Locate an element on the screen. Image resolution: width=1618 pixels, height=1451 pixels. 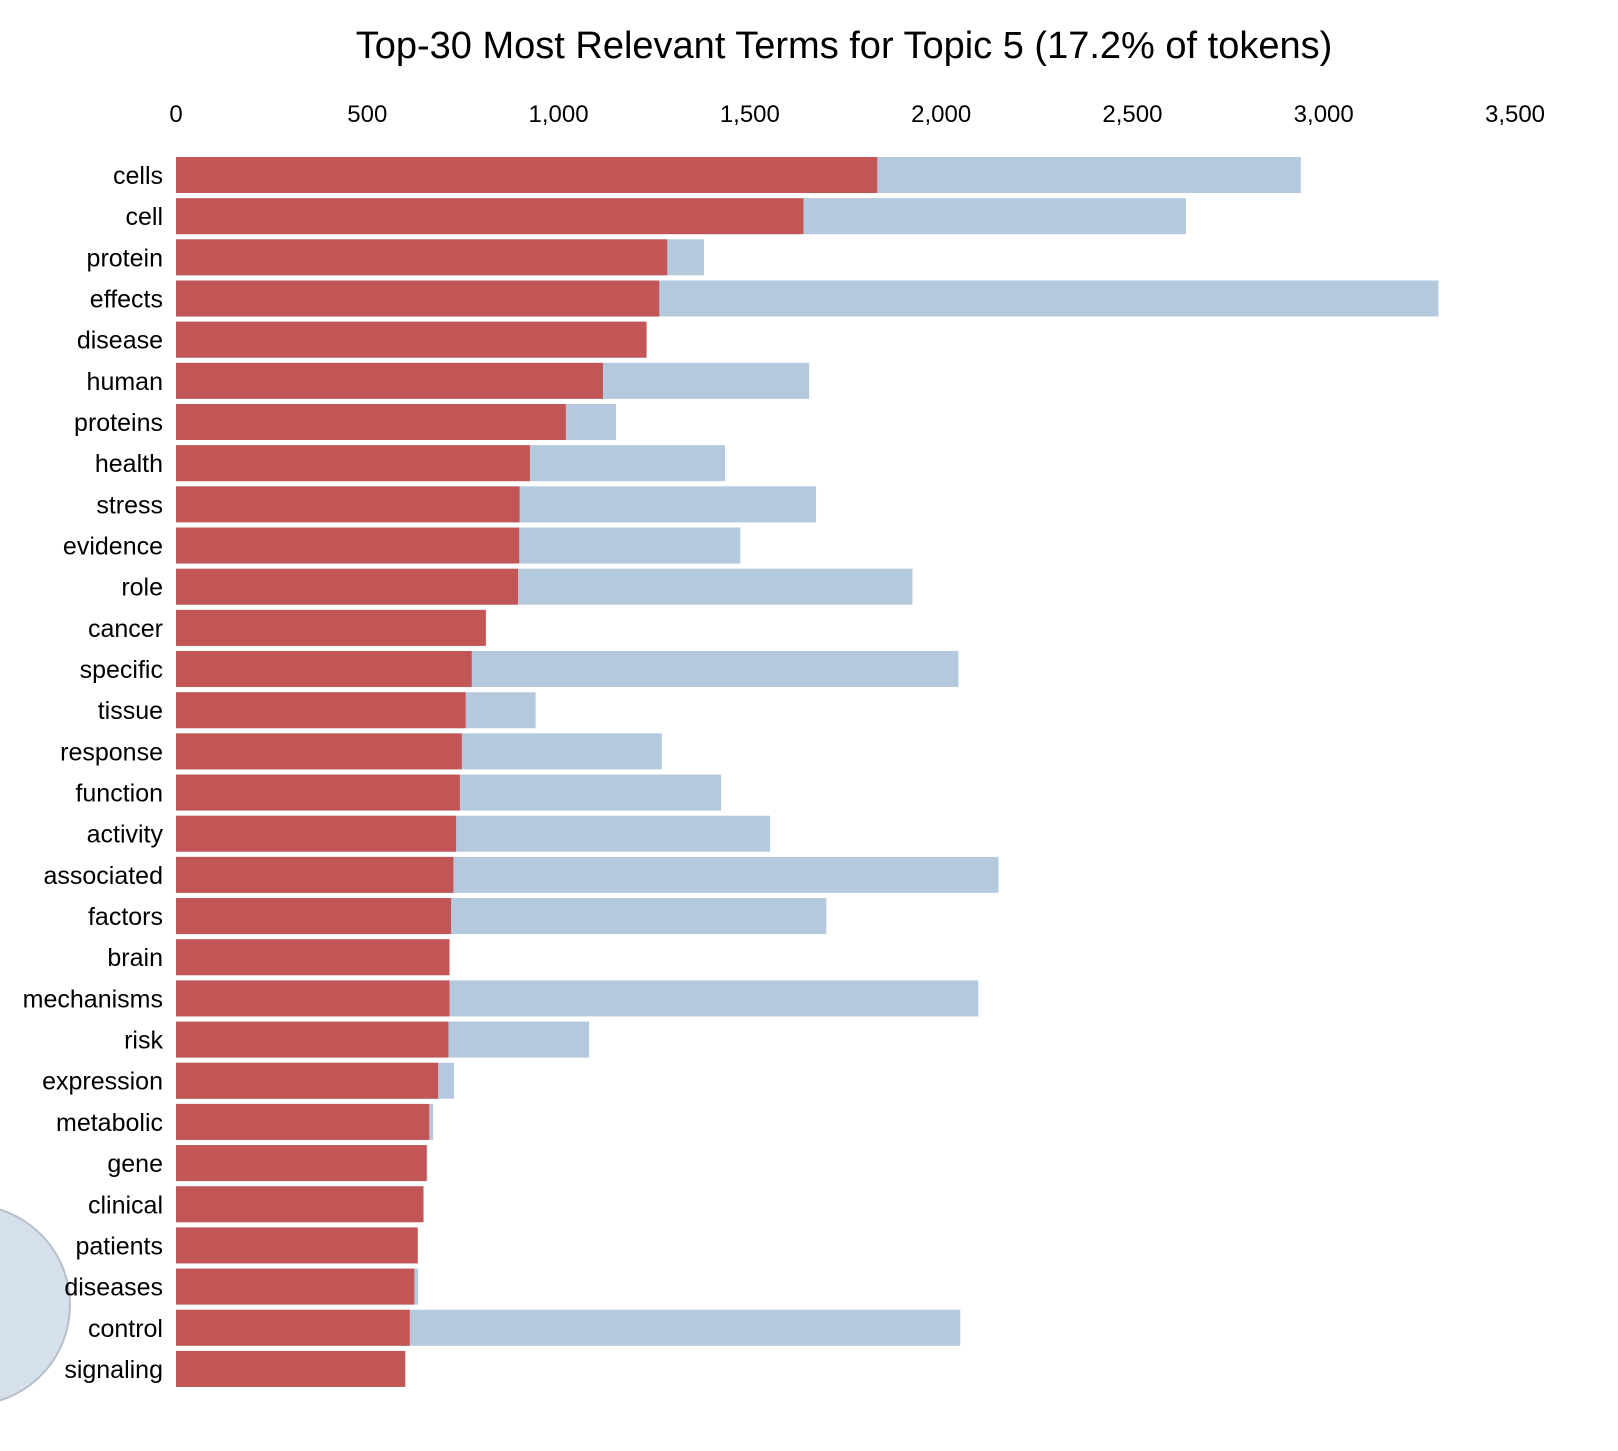
x-tick-label: 3,500 is located at coordinates (1515, 114).